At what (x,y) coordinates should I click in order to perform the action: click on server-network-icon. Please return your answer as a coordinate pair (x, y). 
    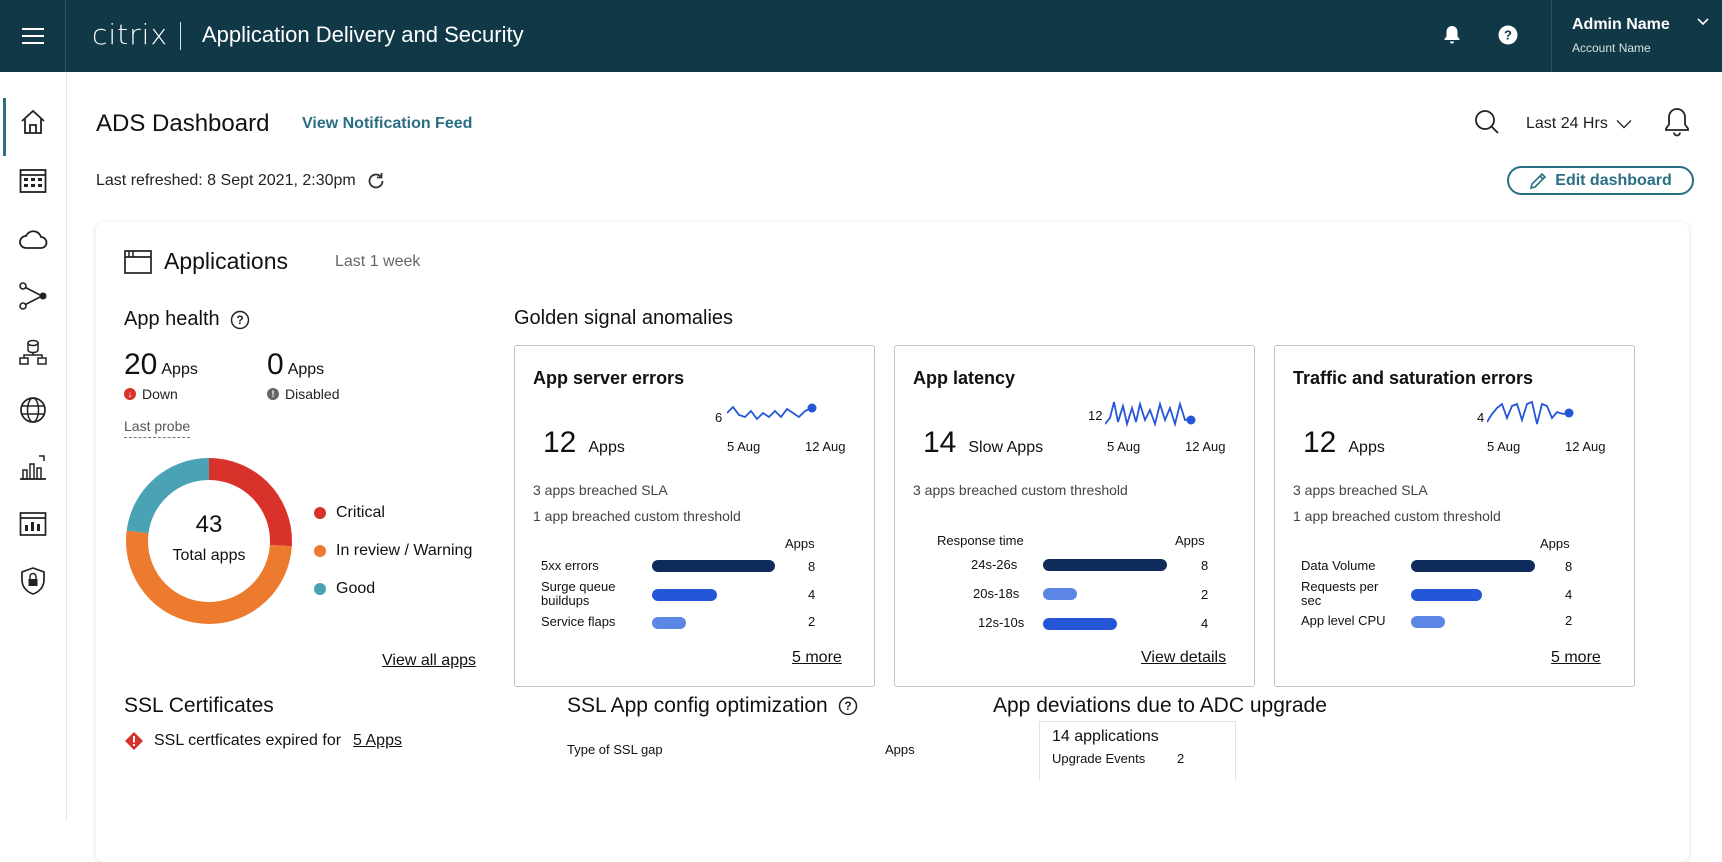
    Looking at the image, I should click on (33, 352).